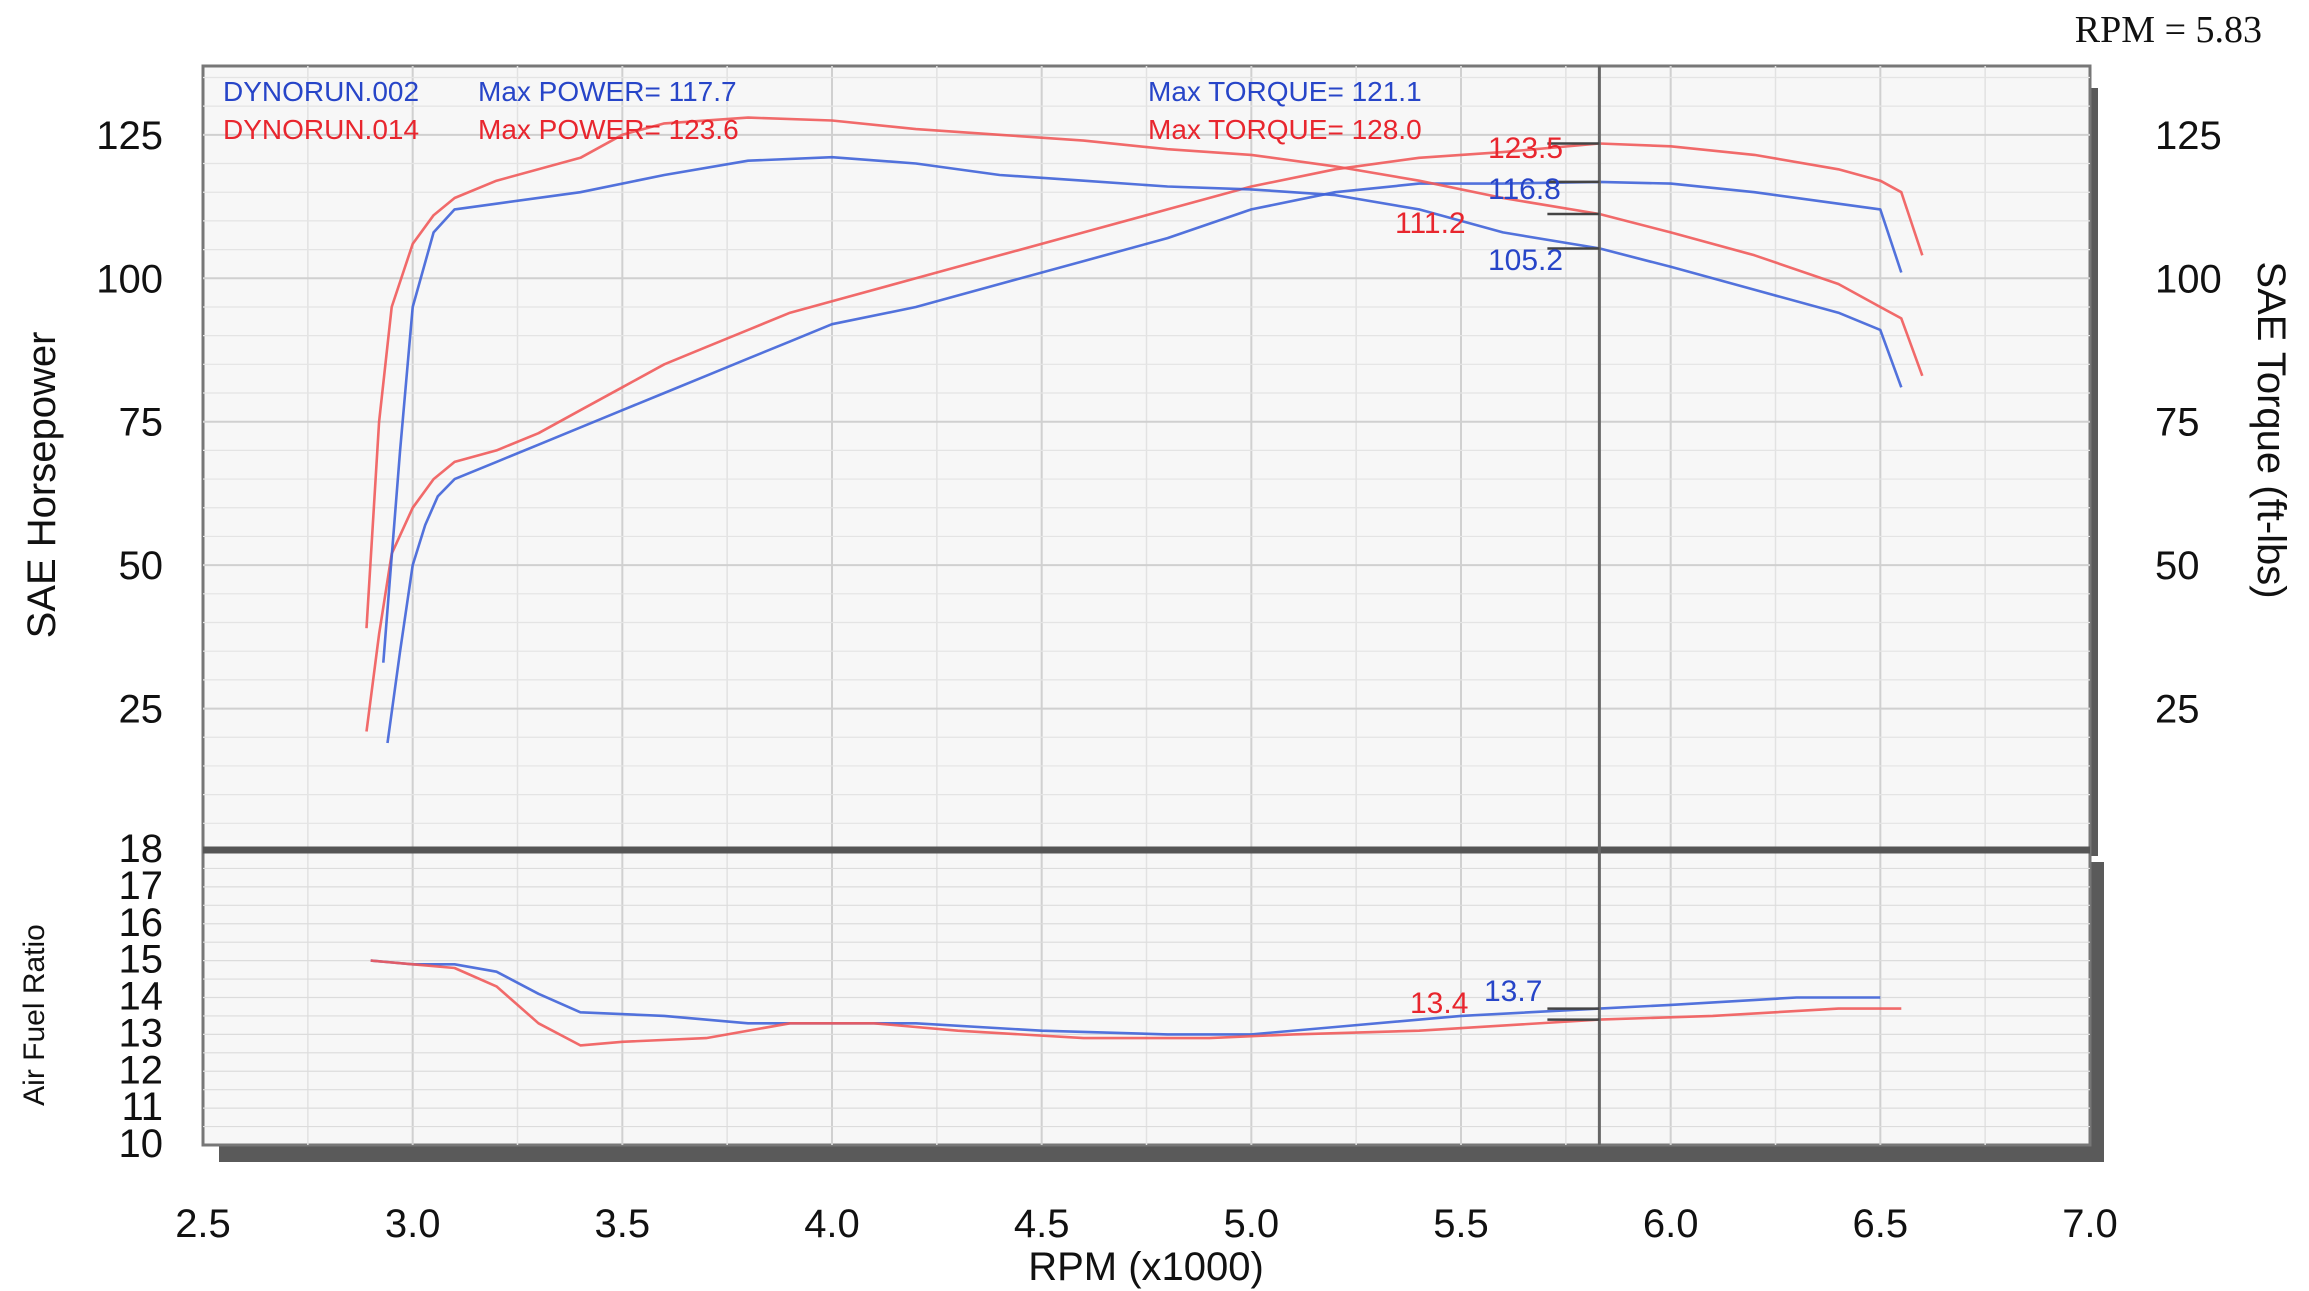 This screenshot has height=1291, width=2309. I want to click on y-axis-title-right: SAE Torque (ft-lbs), so click(2271, 429).